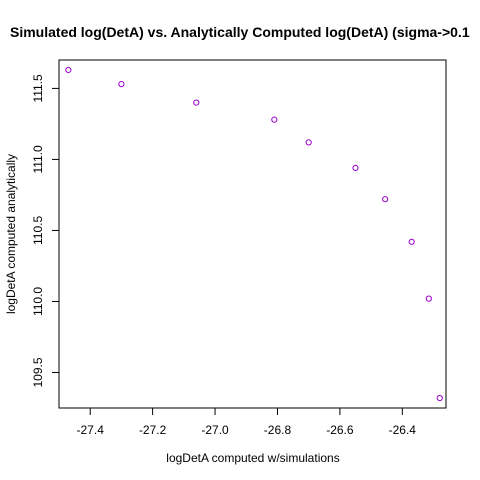 The height and width of the screenshot is (480, 480). Describe the element at coordinates (38, 88) in the screenshot. I see `y-tick-label: 111.5` at that location.